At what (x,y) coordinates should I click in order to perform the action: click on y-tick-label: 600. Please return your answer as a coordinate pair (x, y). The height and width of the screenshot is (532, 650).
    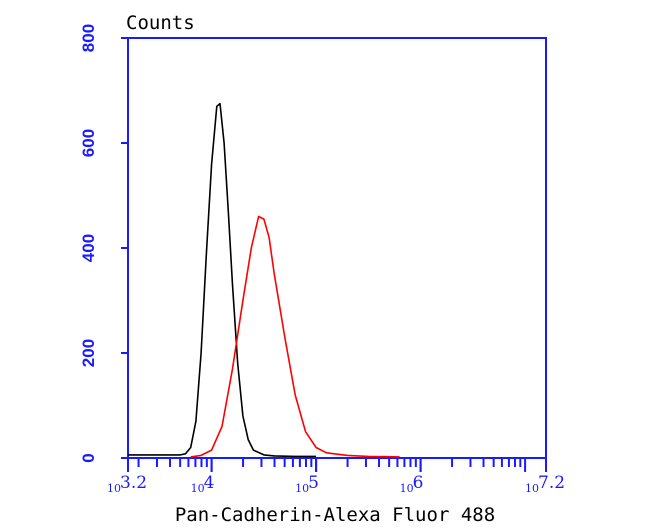
    Looking at the image, I should click on (88, 143).